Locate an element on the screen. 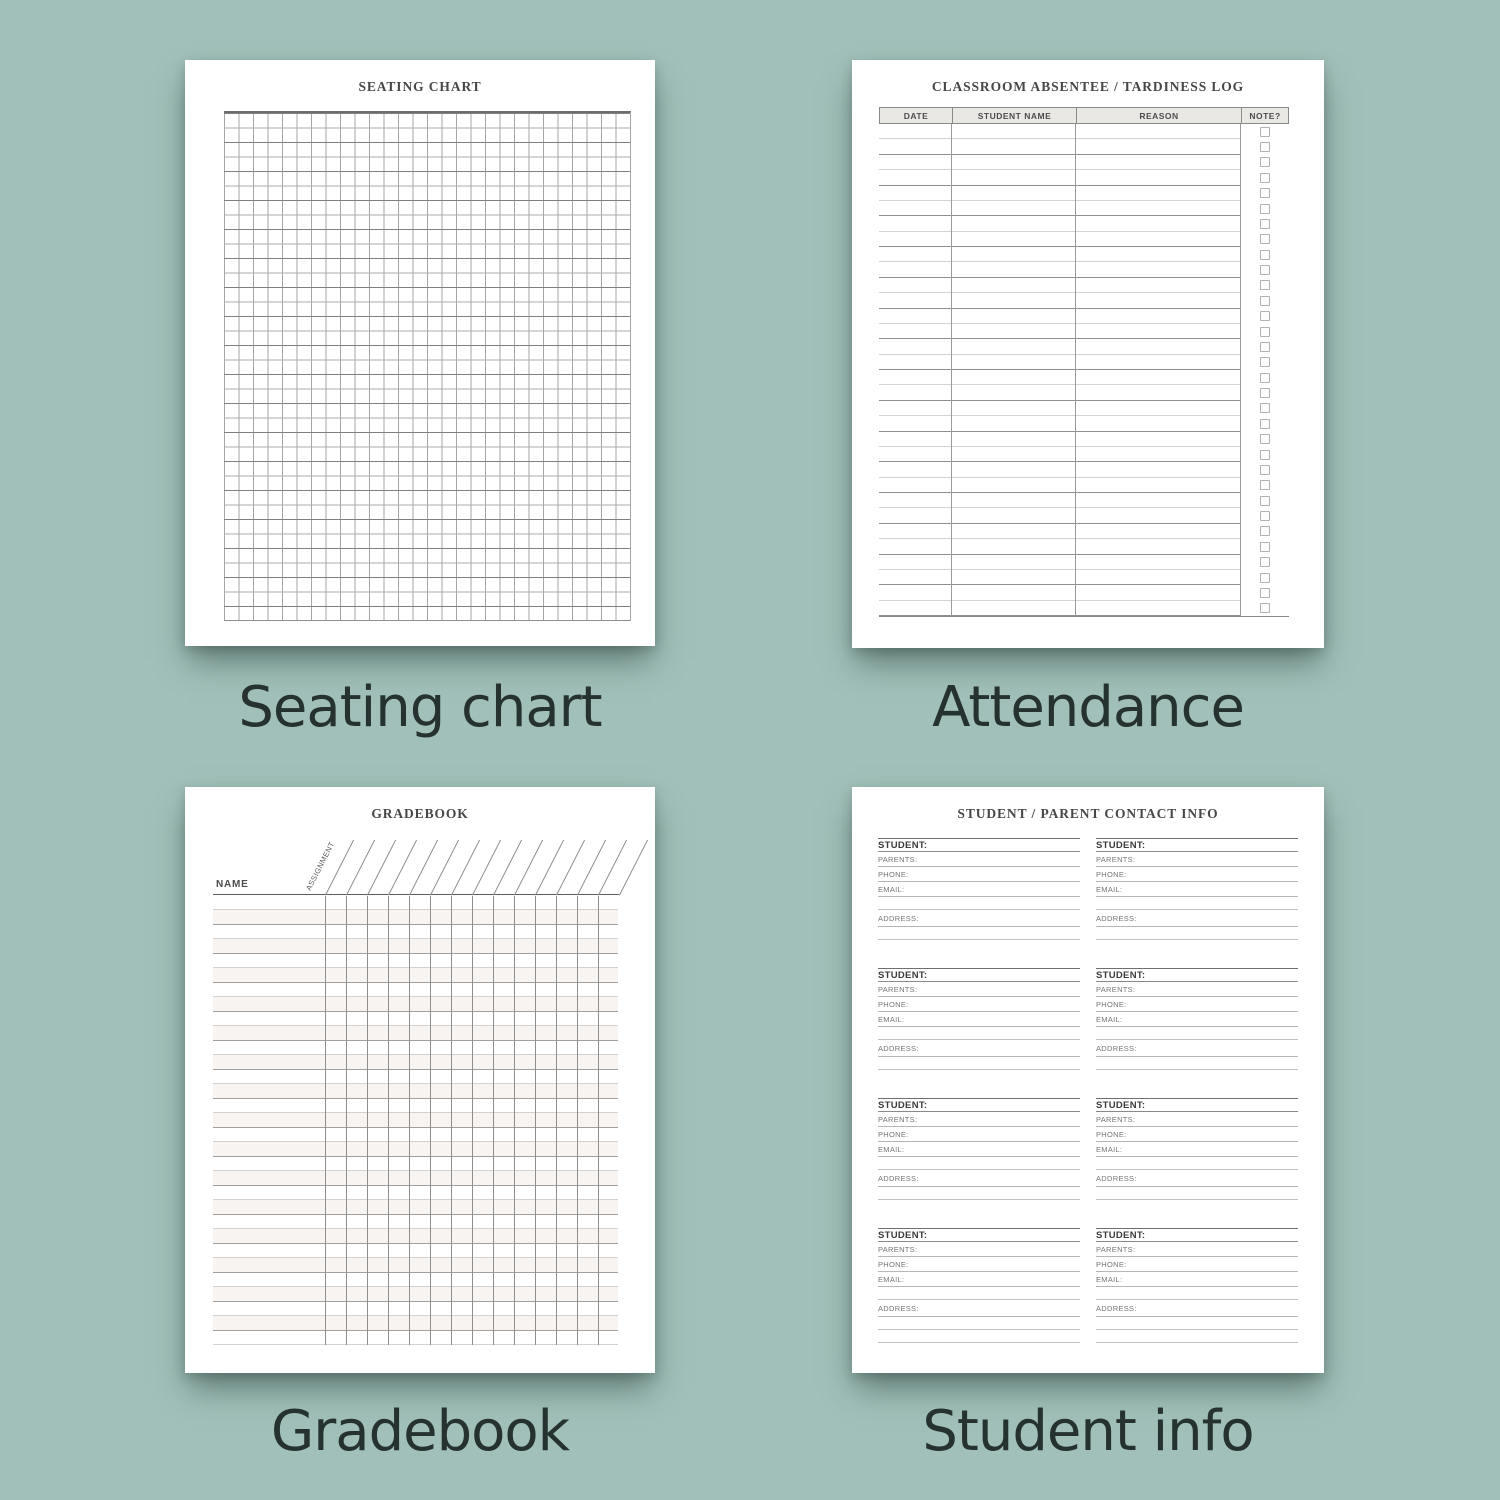 The width and height of the screenshot is (1500, 1500). attendance-caption: Attendance is located at coordinates (1088, 707).